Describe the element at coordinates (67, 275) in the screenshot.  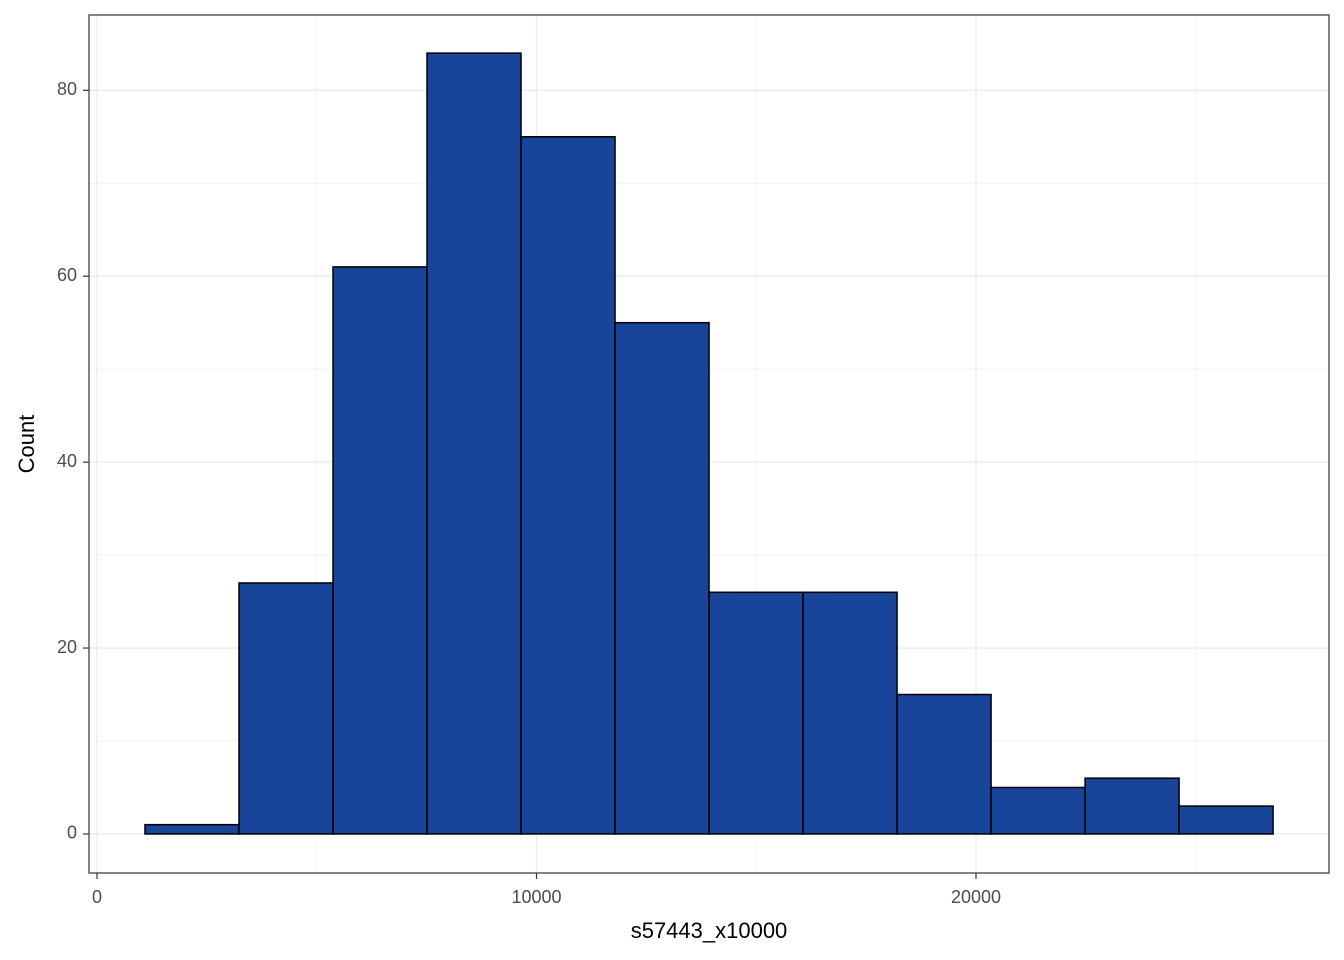
I see `y-tick-label: 60` at that location.